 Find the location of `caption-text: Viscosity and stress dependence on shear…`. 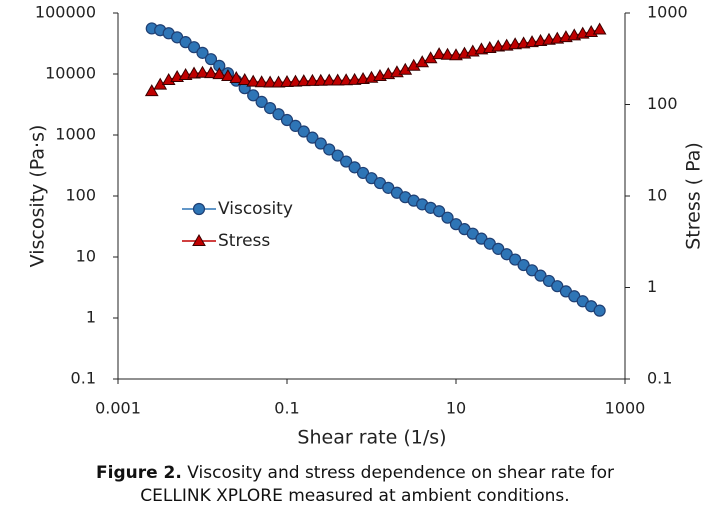

caption-text: Viscosity and stress dependence on shear… is located at coordinates (377, 484).